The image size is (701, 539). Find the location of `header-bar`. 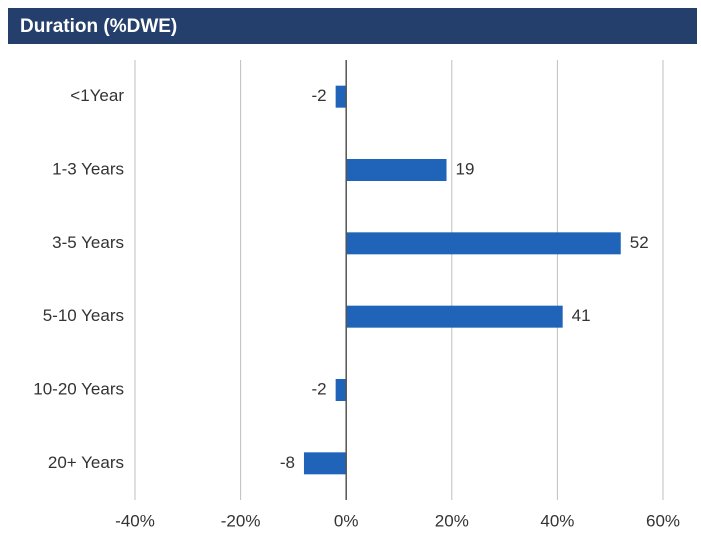

header-bar is located at coordinates (352, 26).